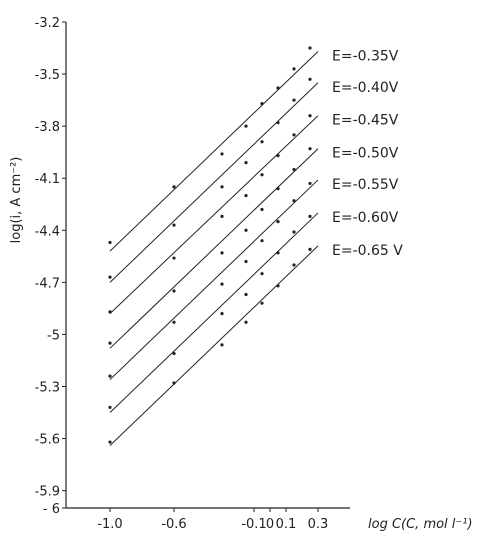  What do you see at coordinates (365, 88) in the screenshot?
I see `series-label: E=-0.40V` at bounding box center [365, 88].